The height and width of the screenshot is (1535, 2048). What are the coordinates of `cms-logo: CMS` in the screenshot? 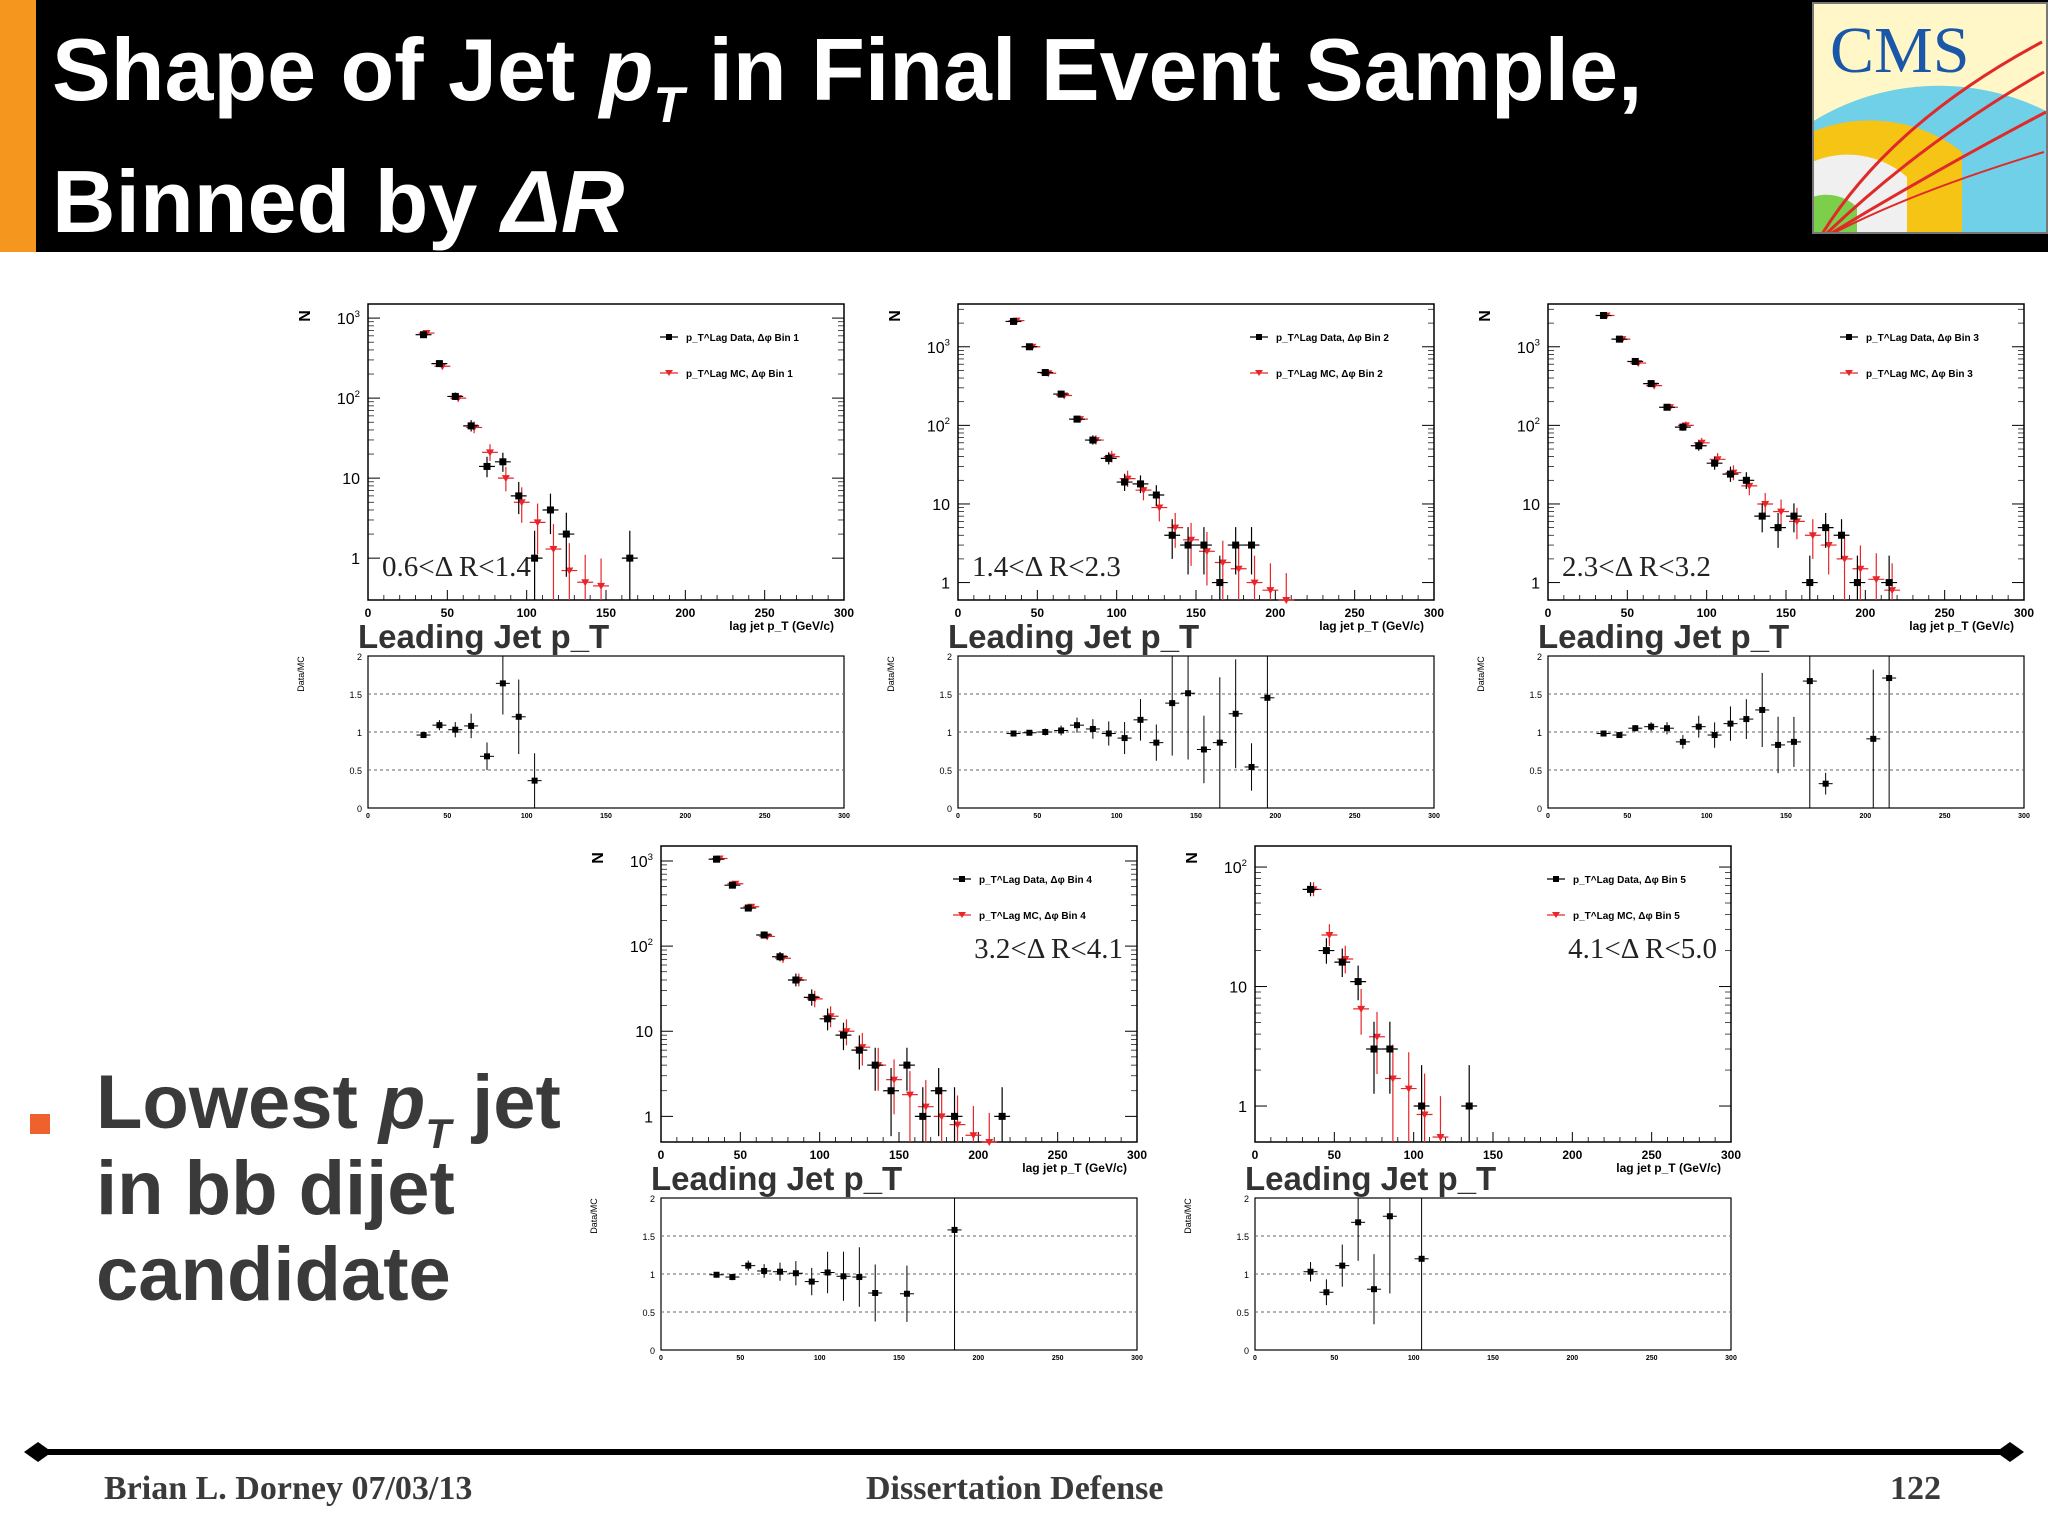 It's located at (1930, 118).